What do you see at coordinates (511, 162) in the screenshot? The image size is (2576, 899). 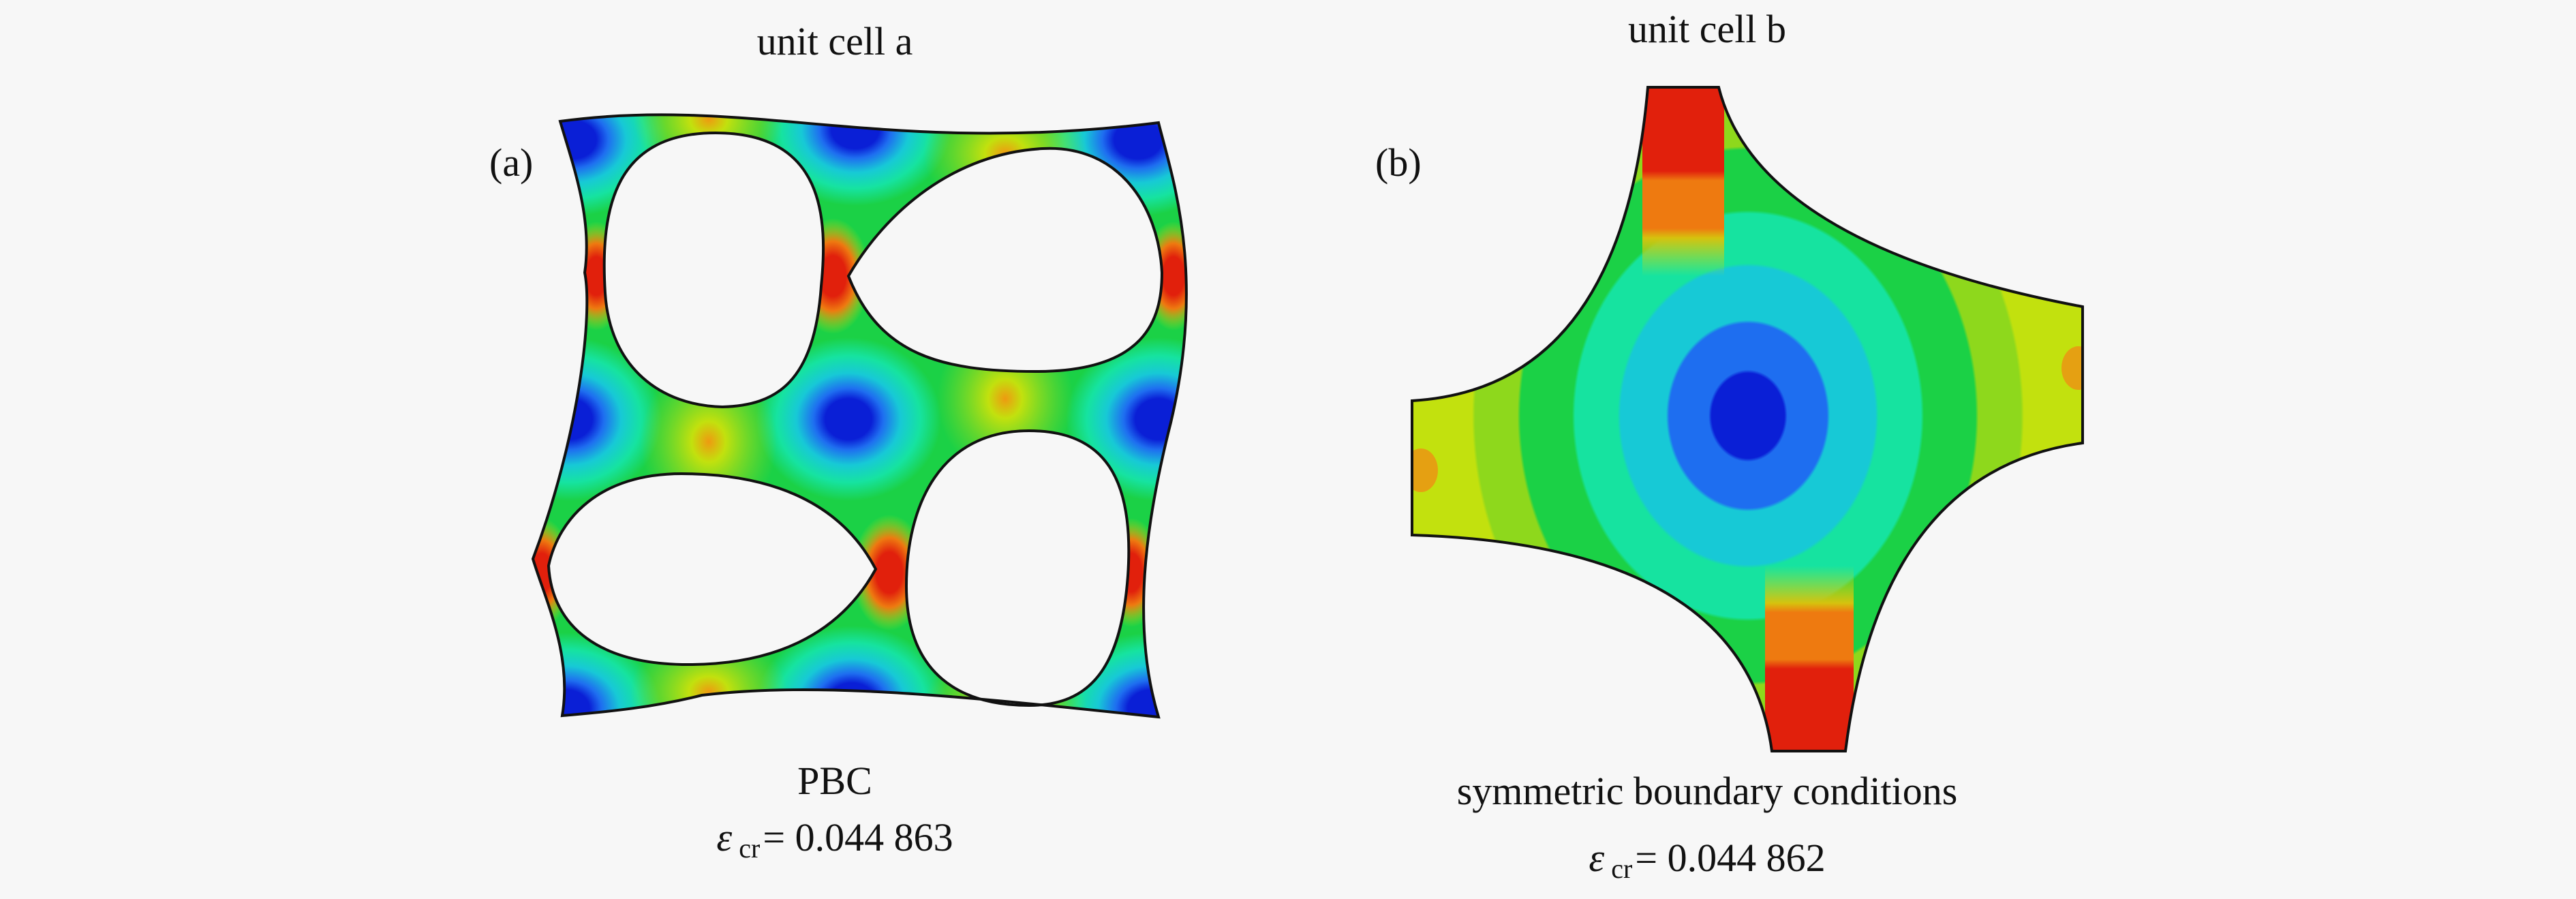 I see `panel-a-label: (a)` at bounding box center [511, 162].